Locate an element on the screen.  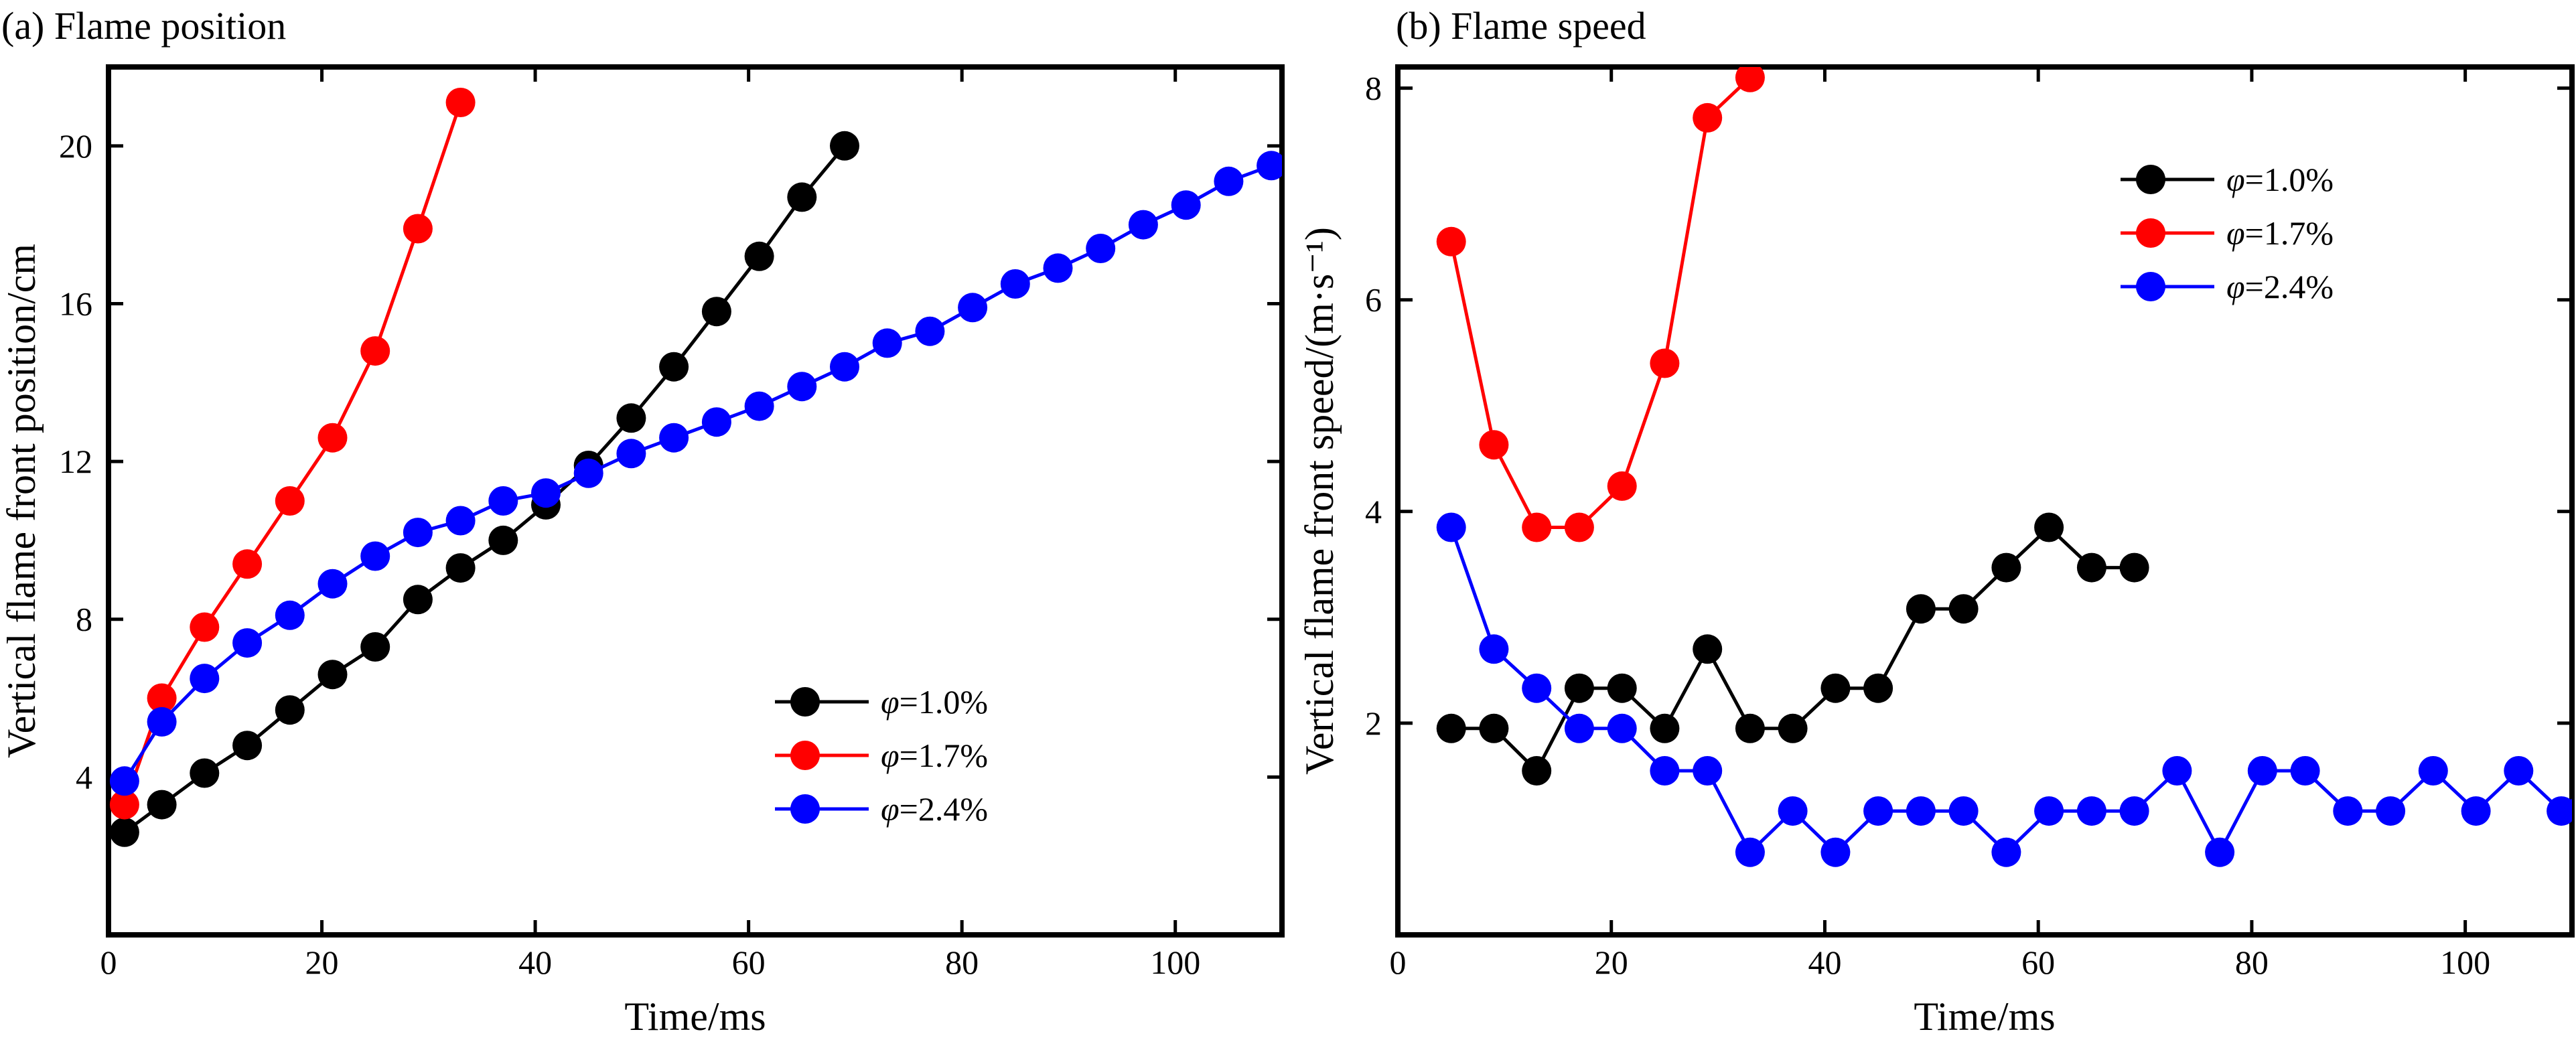
y-axis-label: Vertical flame front speed/(m·s⁻¹) is located at coordinates (1319, 501).